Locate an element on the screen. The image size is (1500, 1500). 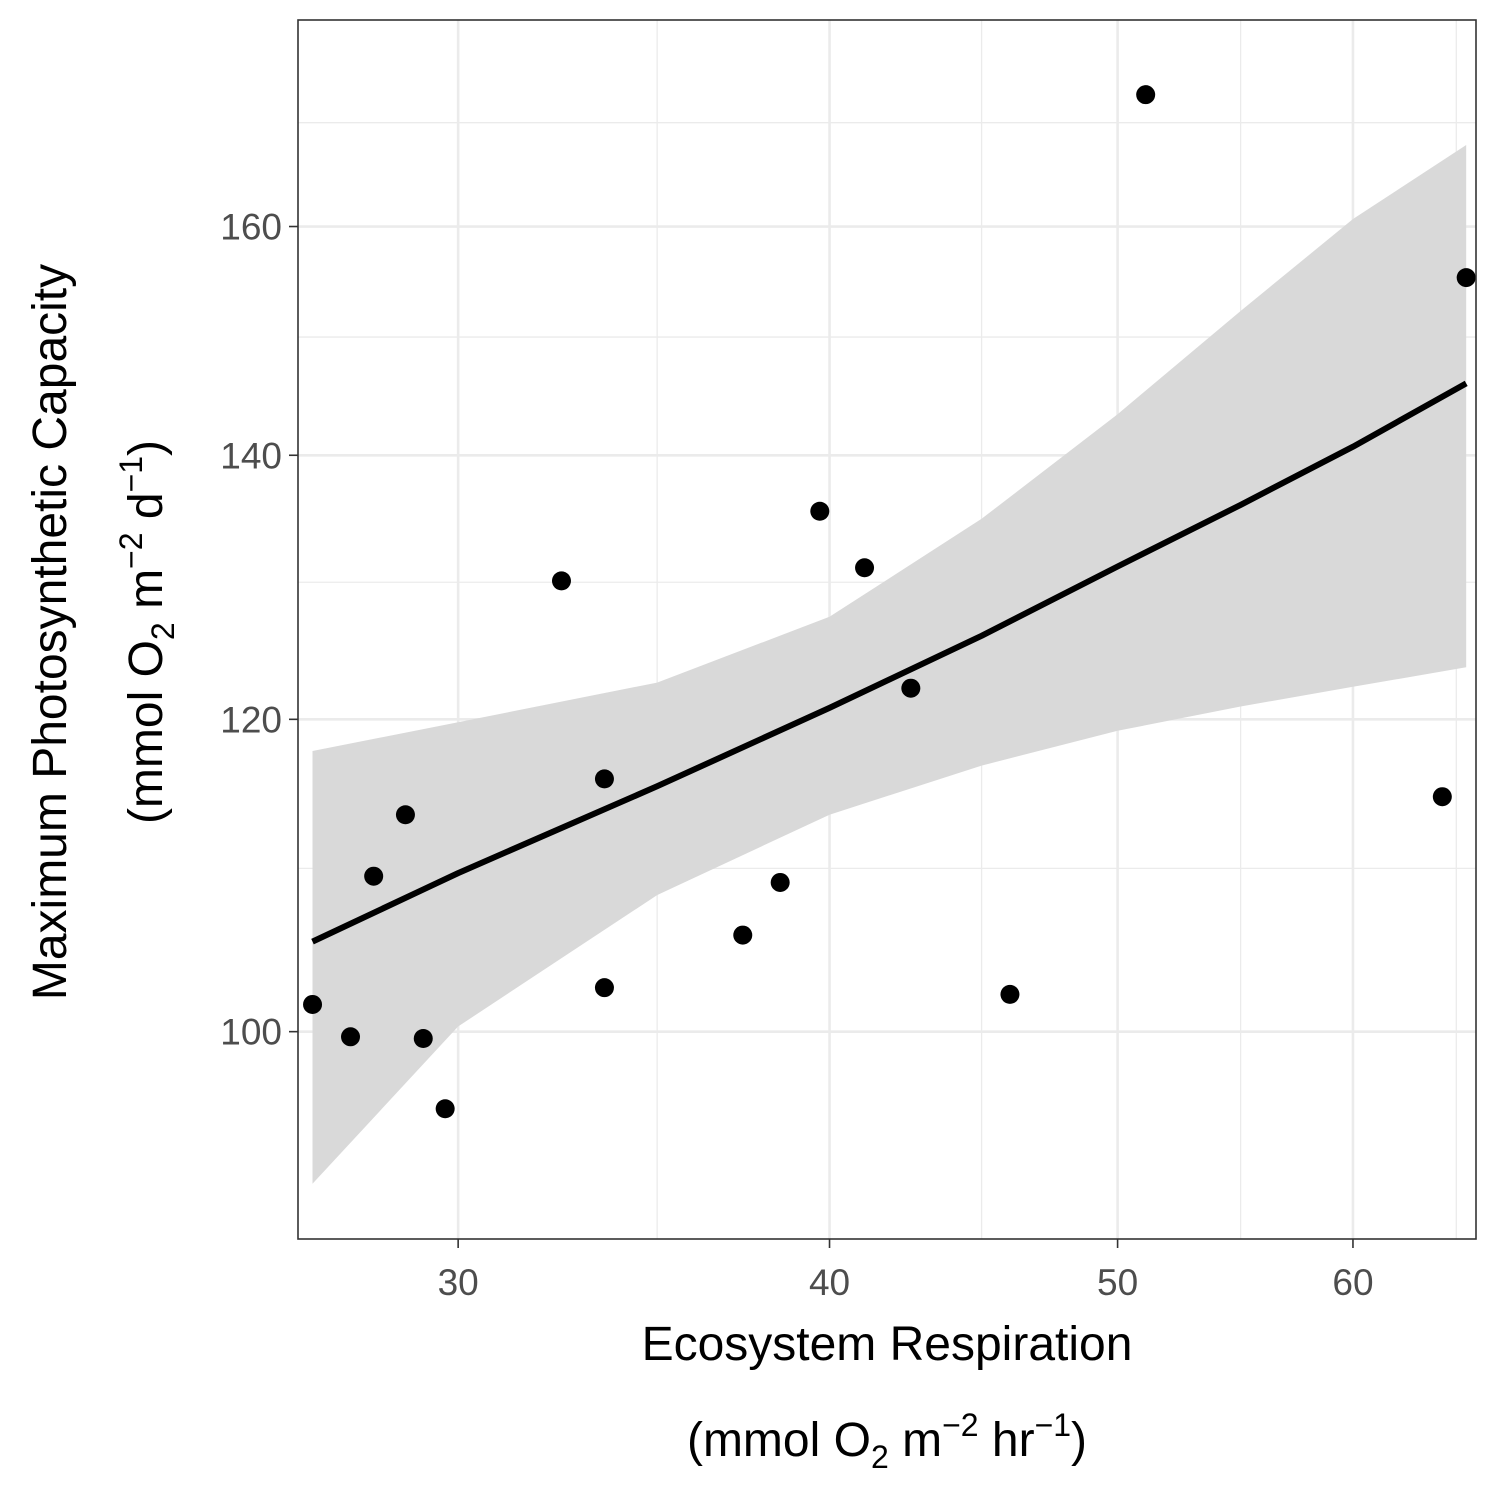
x-tick-label: 40 is located at coordinates (829, 1282).